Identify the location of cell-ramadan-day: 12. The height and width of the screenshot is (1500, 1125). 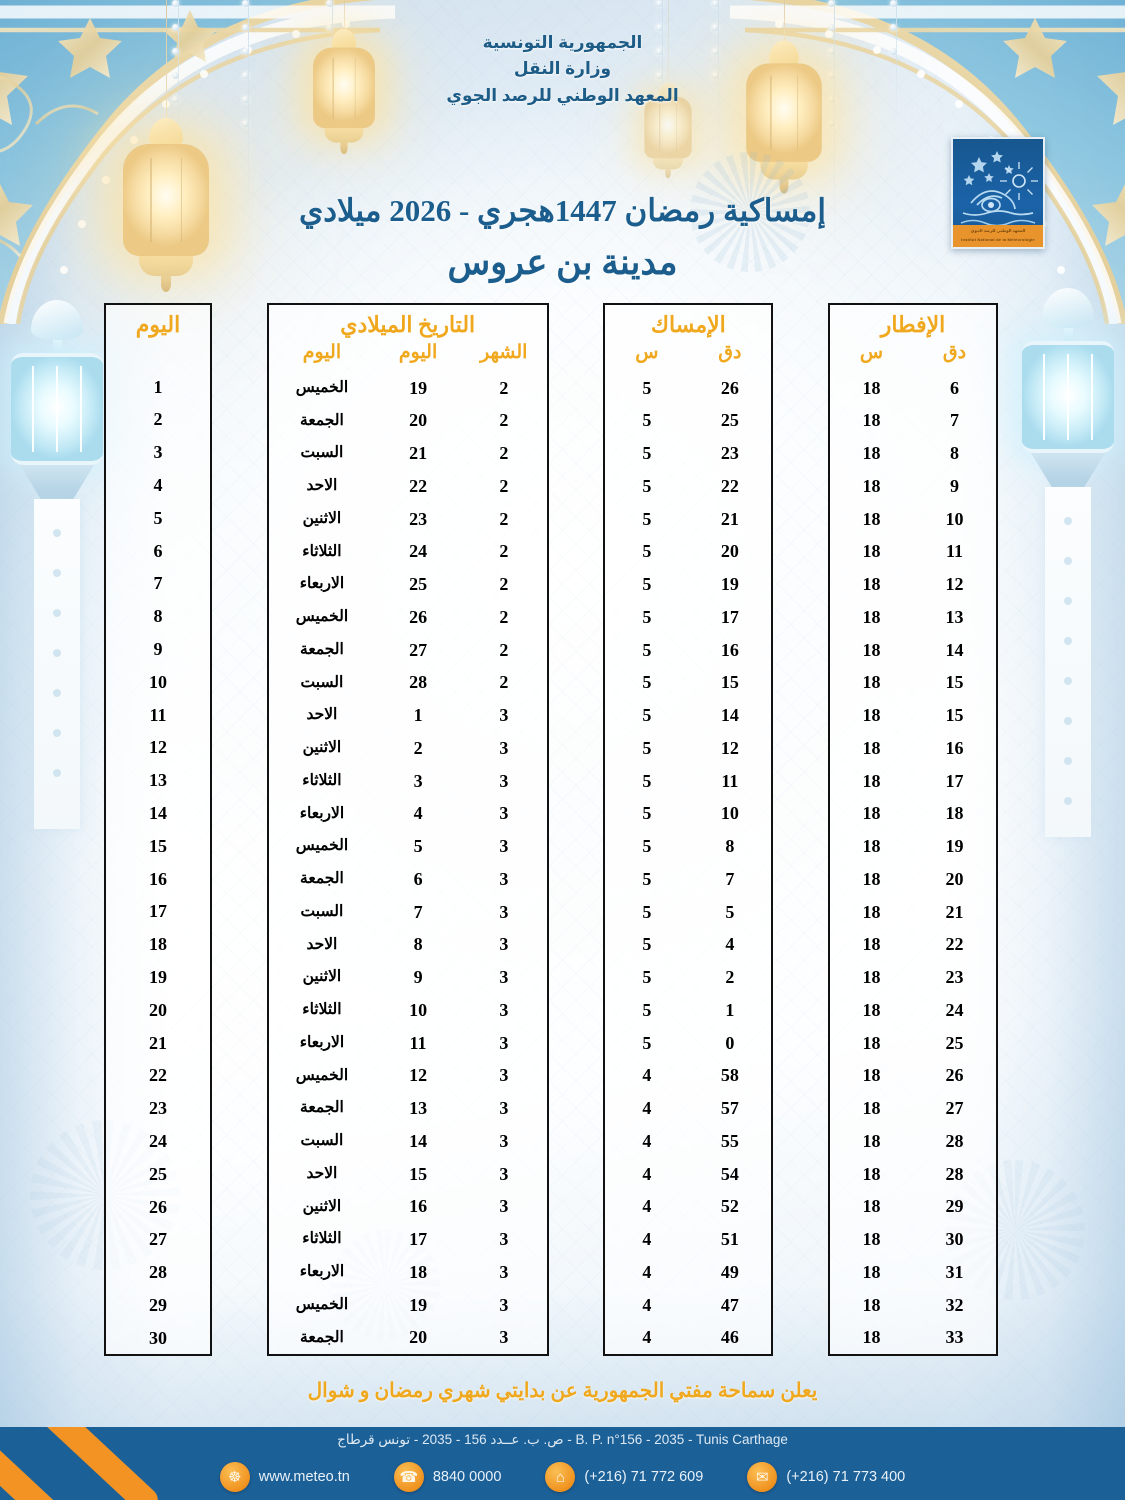
(158, 747).